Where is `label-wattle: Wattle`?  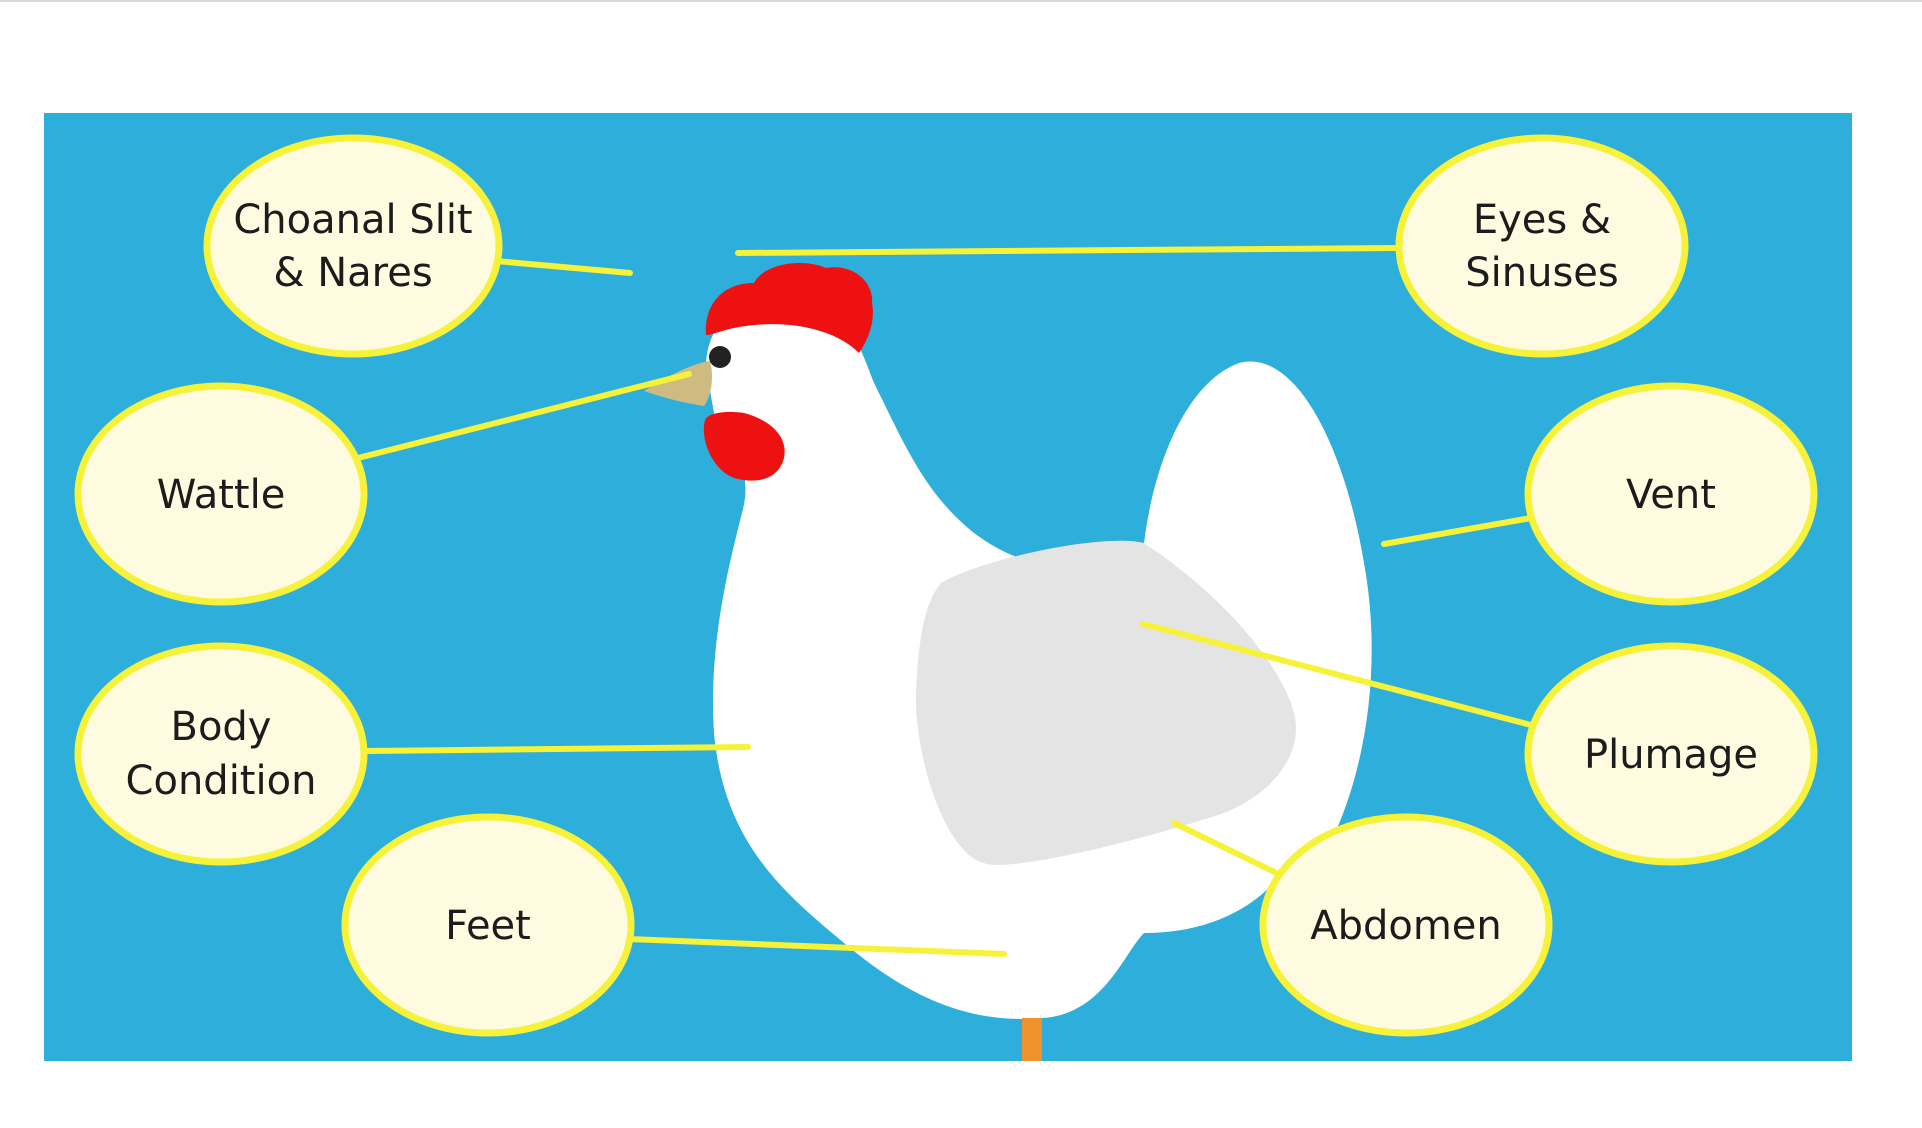
label-wattle: Wattle is located at coordinates (221, 494).